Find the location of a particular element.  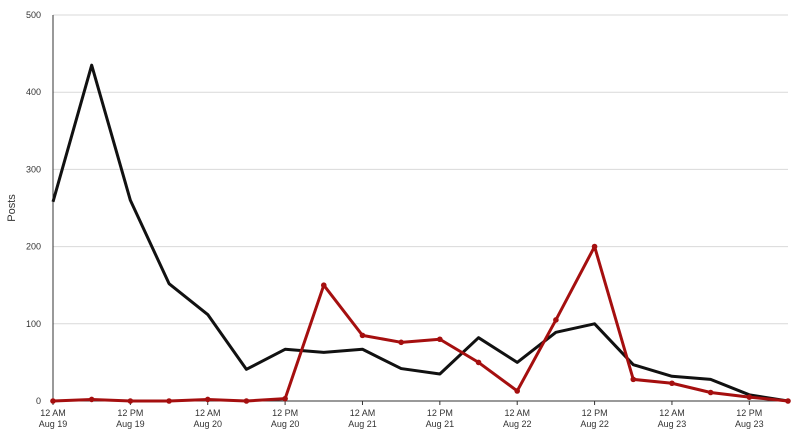

x-tick-label: 12 AM Aug 21 is located at coordinates (362, 418).